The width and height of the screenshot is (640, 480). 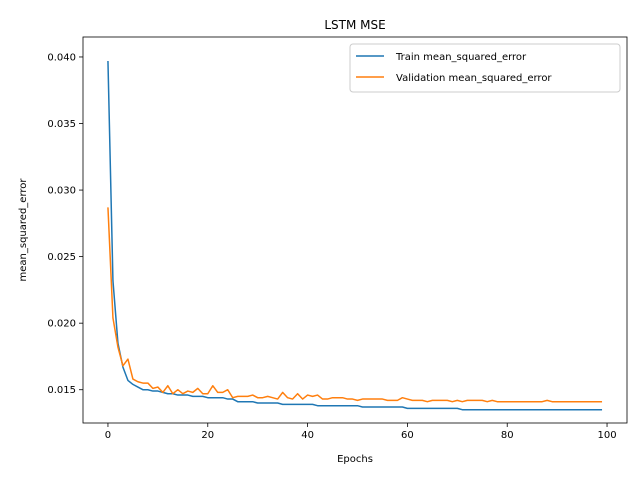 What do you see at coordinates (61, 57) in the screenshot?
I see `y-tick-label: 0.040` at bounding box center [61, 57].